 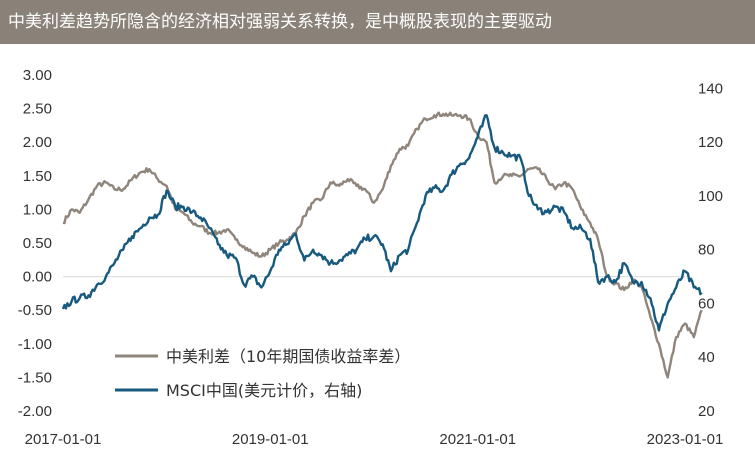 What do you see at coordinates (710, 196) in the screenshot?
I see `right-tick-label: 100` at bounding box center [710, 196].